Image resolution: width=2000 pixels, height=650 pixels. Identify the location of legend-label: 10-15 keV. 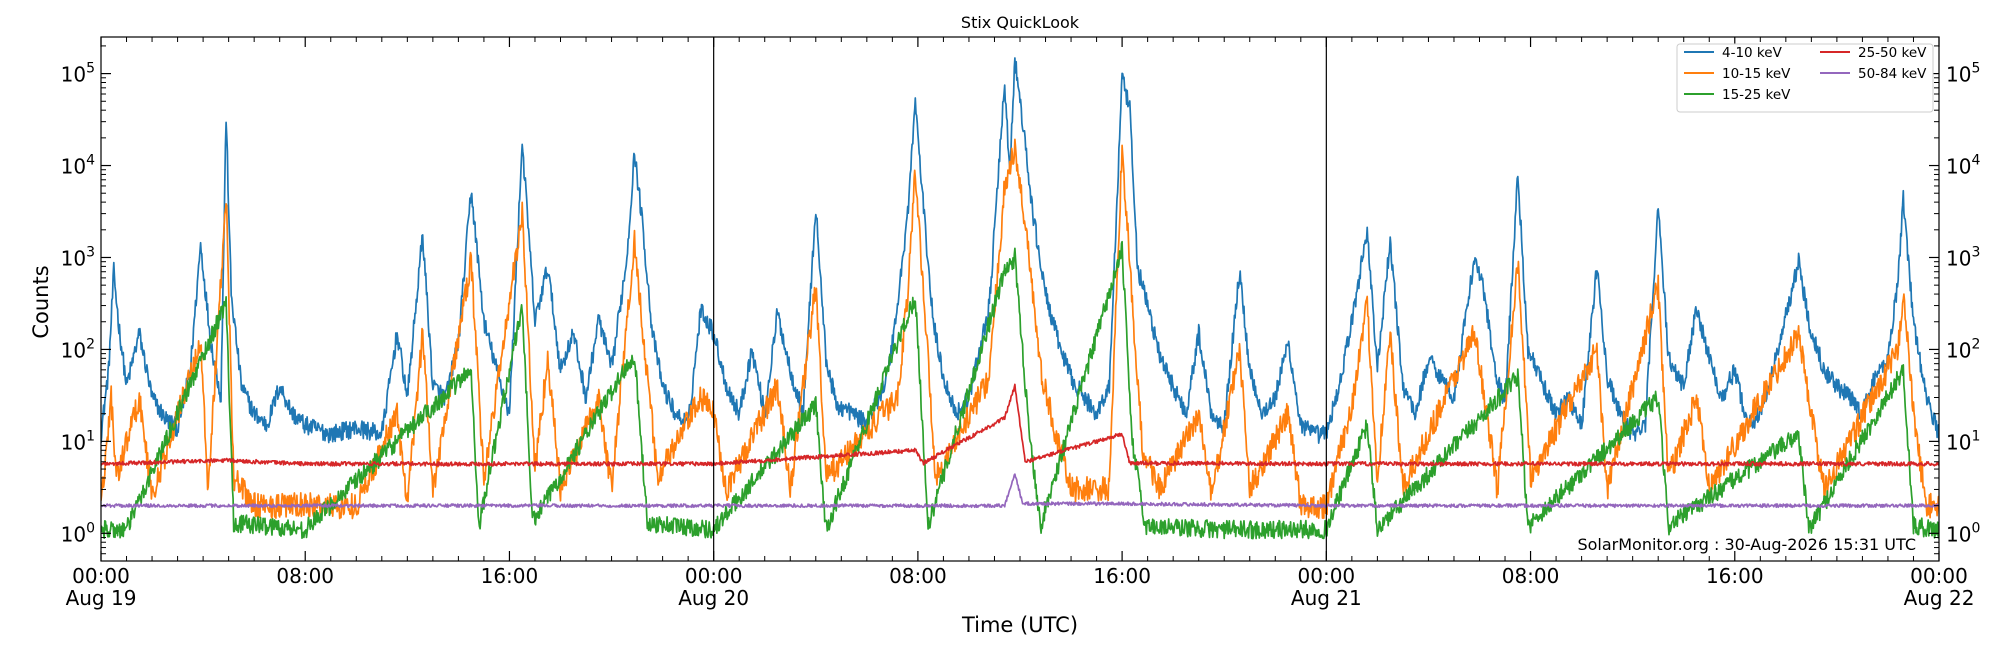
(1756, 74).